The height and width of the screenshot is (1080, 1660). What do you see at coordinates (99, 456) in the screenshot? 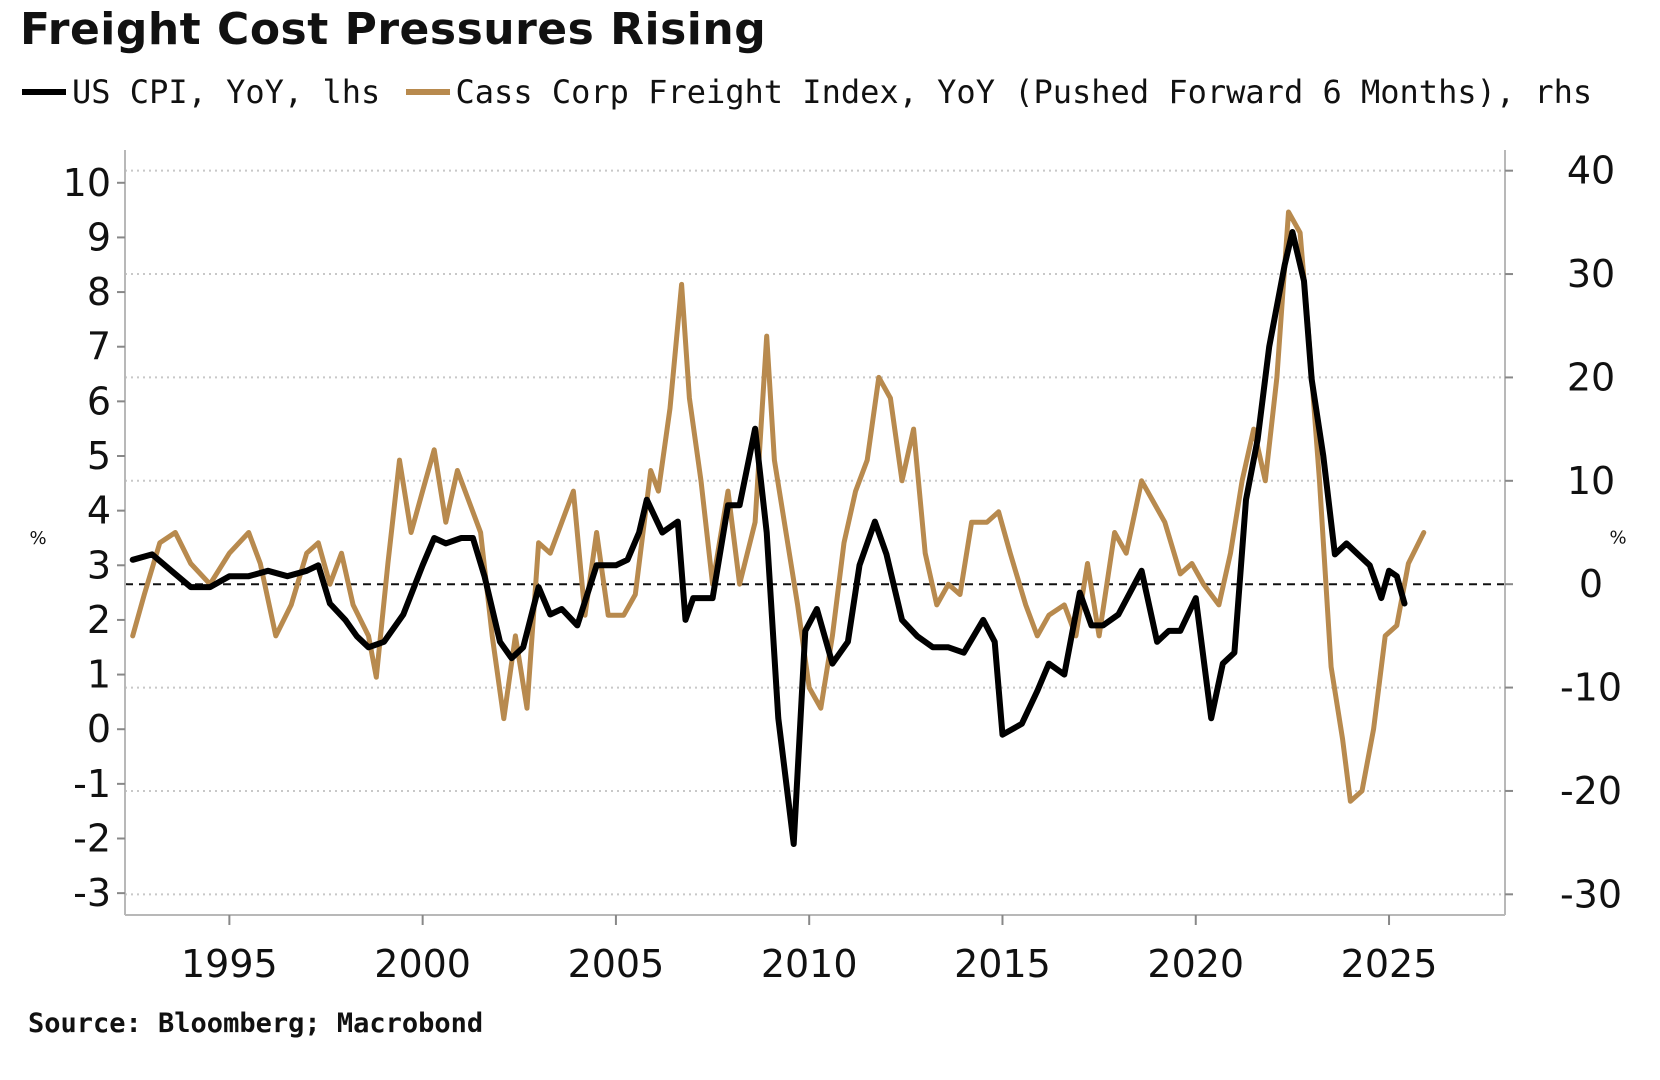
I see `left-tick-label: 5` at bounding box center [99, 456].